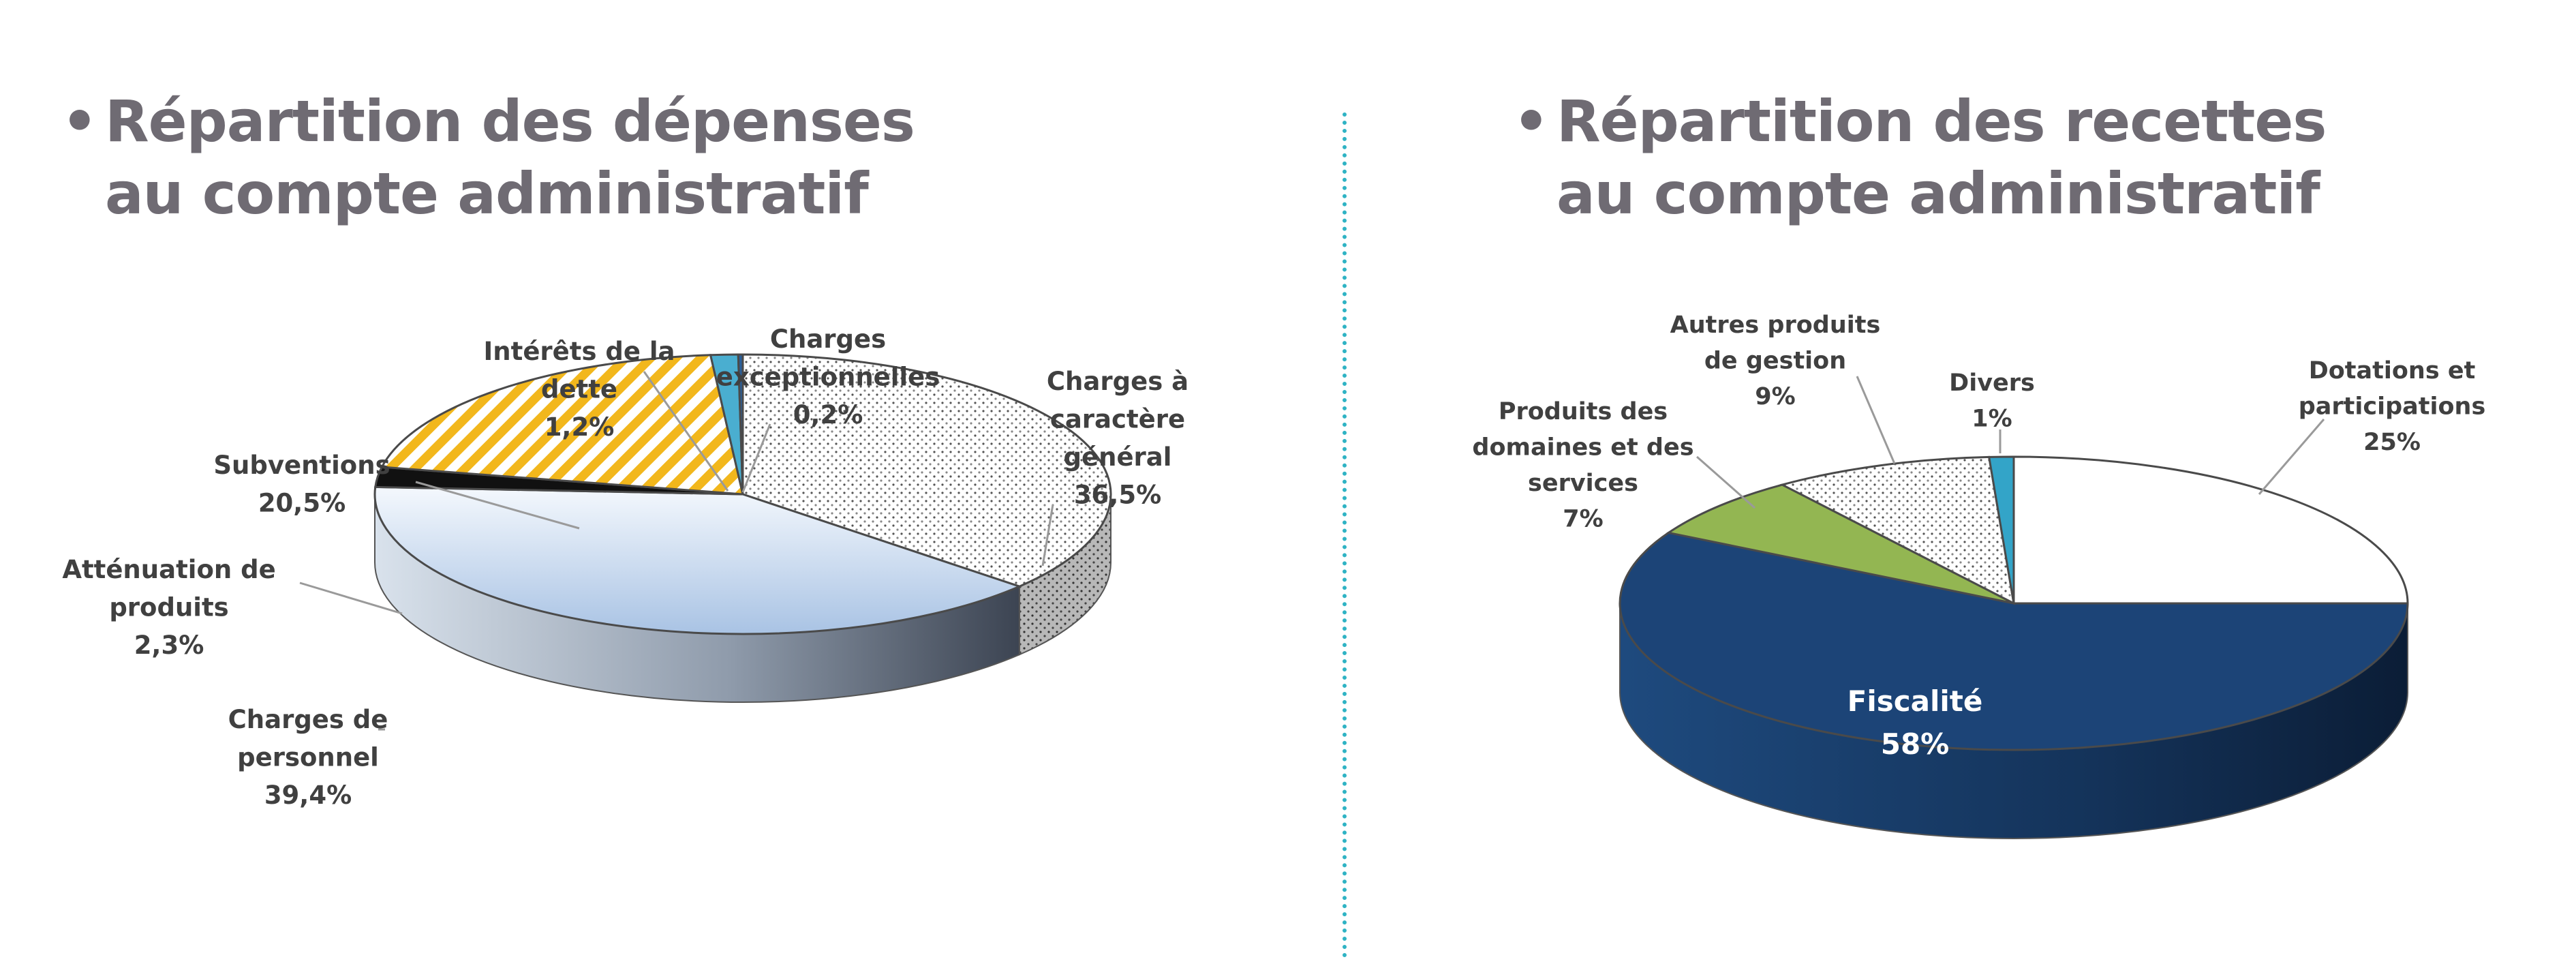  I want to click on data-label-autres-produits-de-gestion: Autres produits de gestion 9%, so click(1776, 361).